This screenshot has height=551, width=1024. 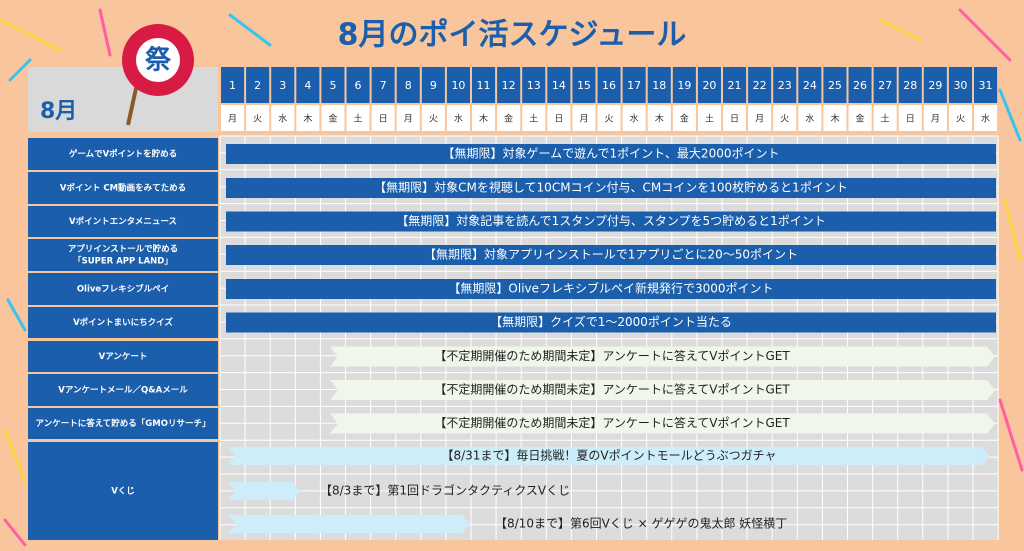 I want to click on day: 3, so click(x=282, y=85).